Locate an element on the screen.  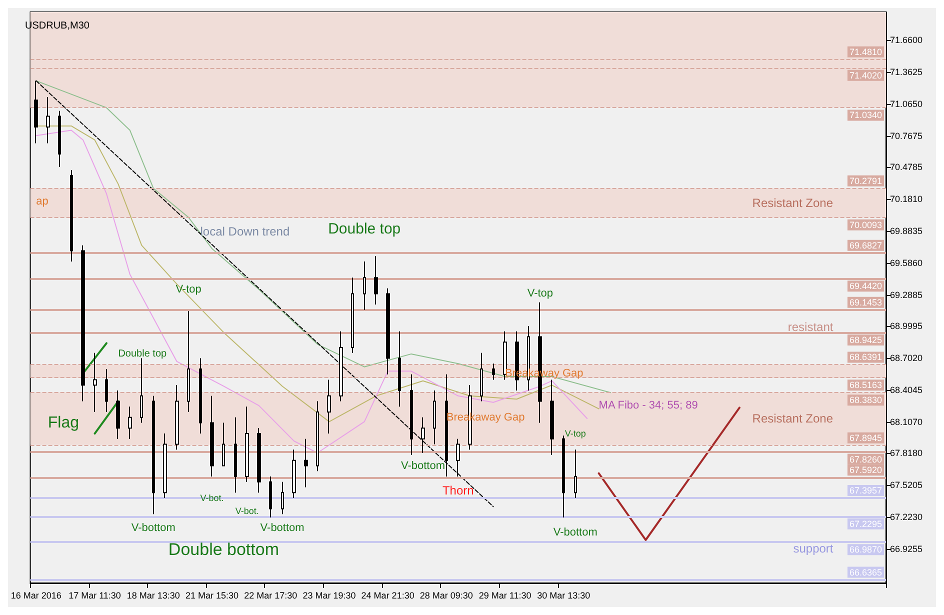
y-tick-label: 71.3625 is located at coordinates (906, 71).